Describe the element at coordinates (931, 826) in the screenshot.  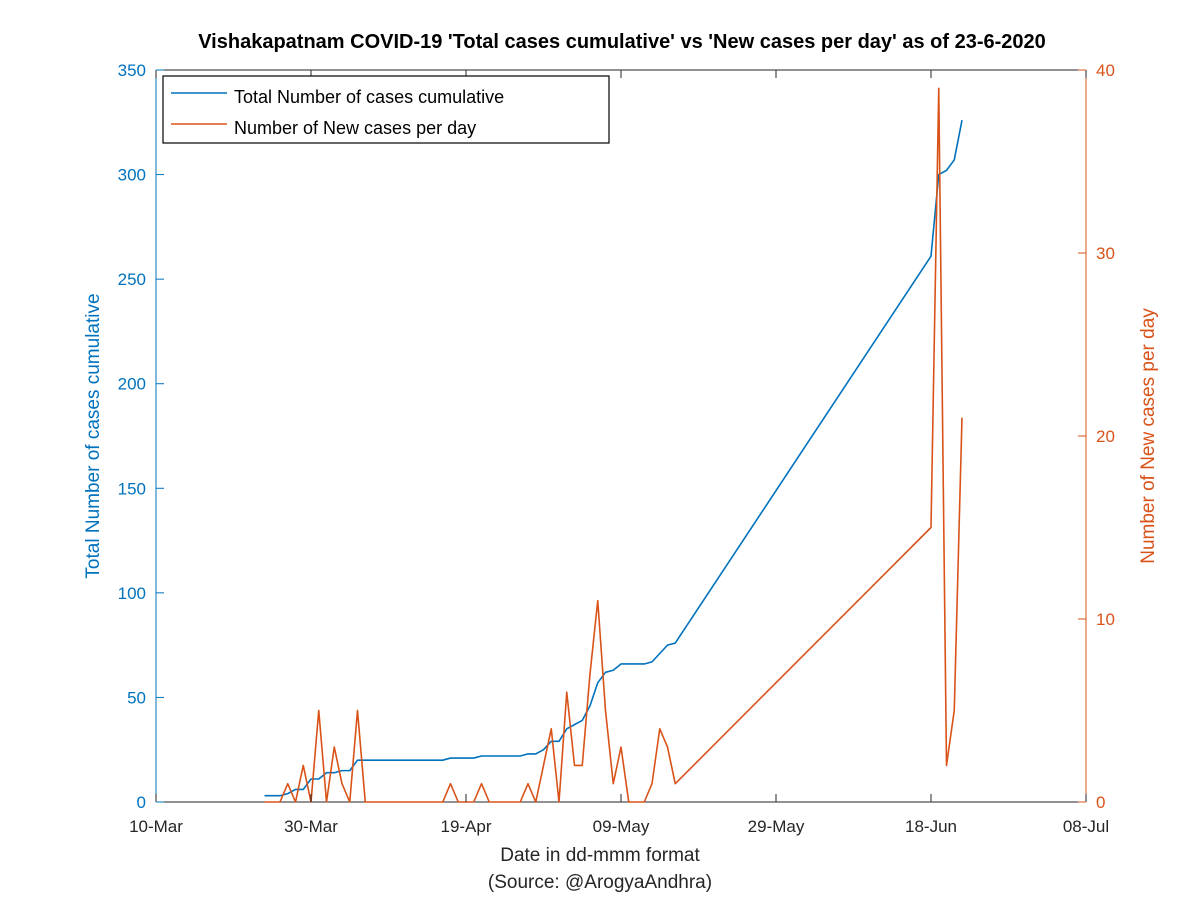
I see `x-tick-label: 18-Jun` at that location.